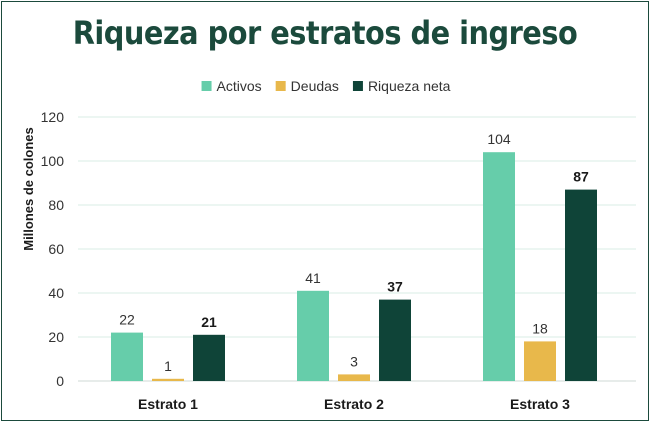 Image resolution: width=652 pixels, height=424 pixels. Describe the element at coordinates (168, 404) in the screenshot. I see `x-category-label: Estrato 1` at that location.